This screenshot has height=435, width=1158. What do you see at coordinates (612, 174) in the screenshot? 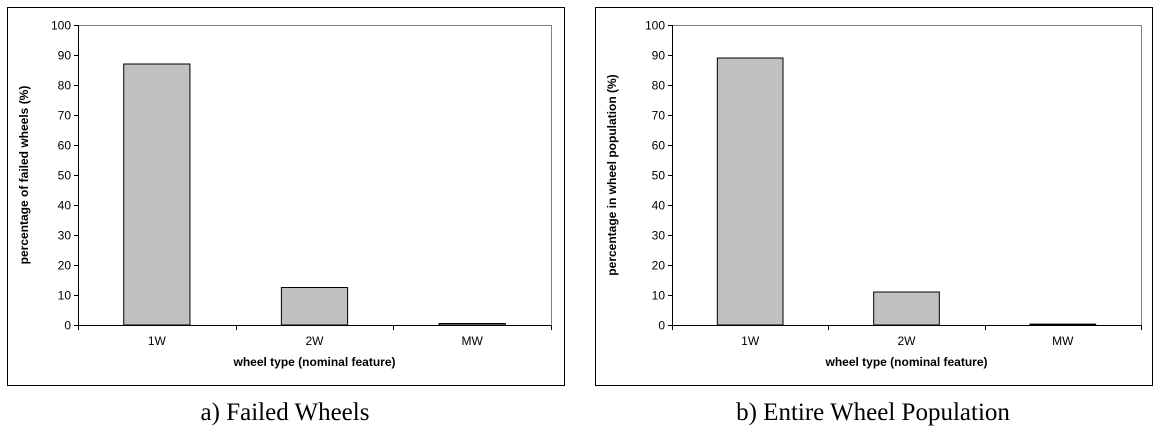
I see `y-axis-title: percentage in wheel population (%)` at bounding box center [612, 174].